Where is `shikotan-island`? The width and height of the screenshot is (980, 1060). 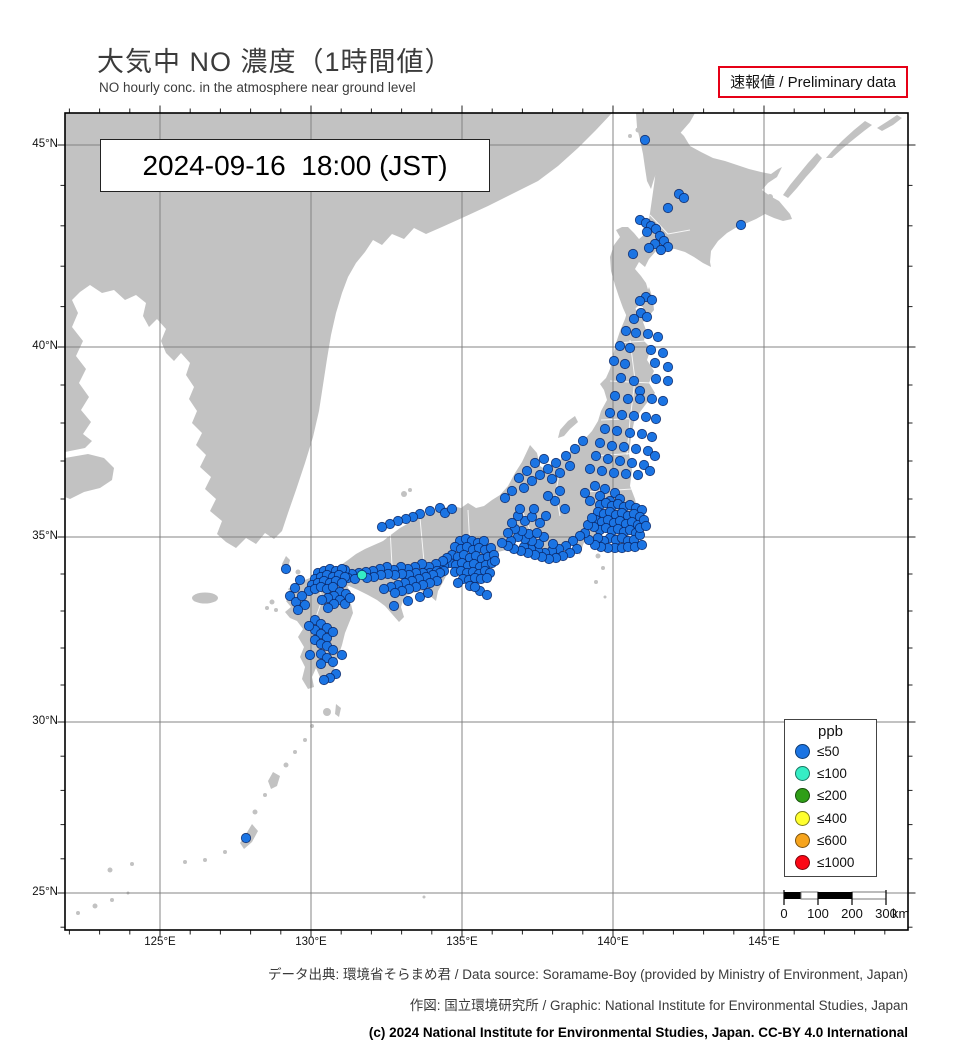 shikotan-island is located at coordinates (770, 197).